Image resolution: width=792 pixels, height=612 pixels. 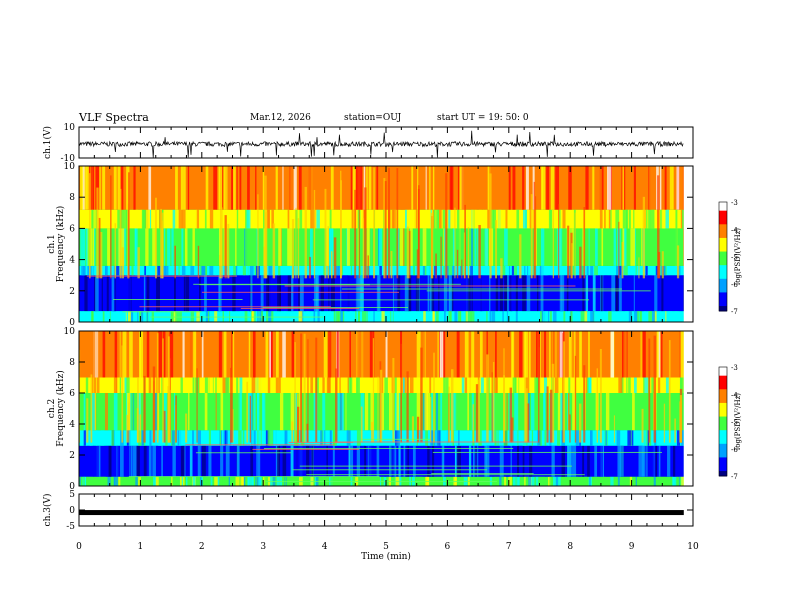 I want to click on colorbar: -3 -4 -5 -6 -7 log(PSD)(V²/Hz), so click(x=730, y=257).